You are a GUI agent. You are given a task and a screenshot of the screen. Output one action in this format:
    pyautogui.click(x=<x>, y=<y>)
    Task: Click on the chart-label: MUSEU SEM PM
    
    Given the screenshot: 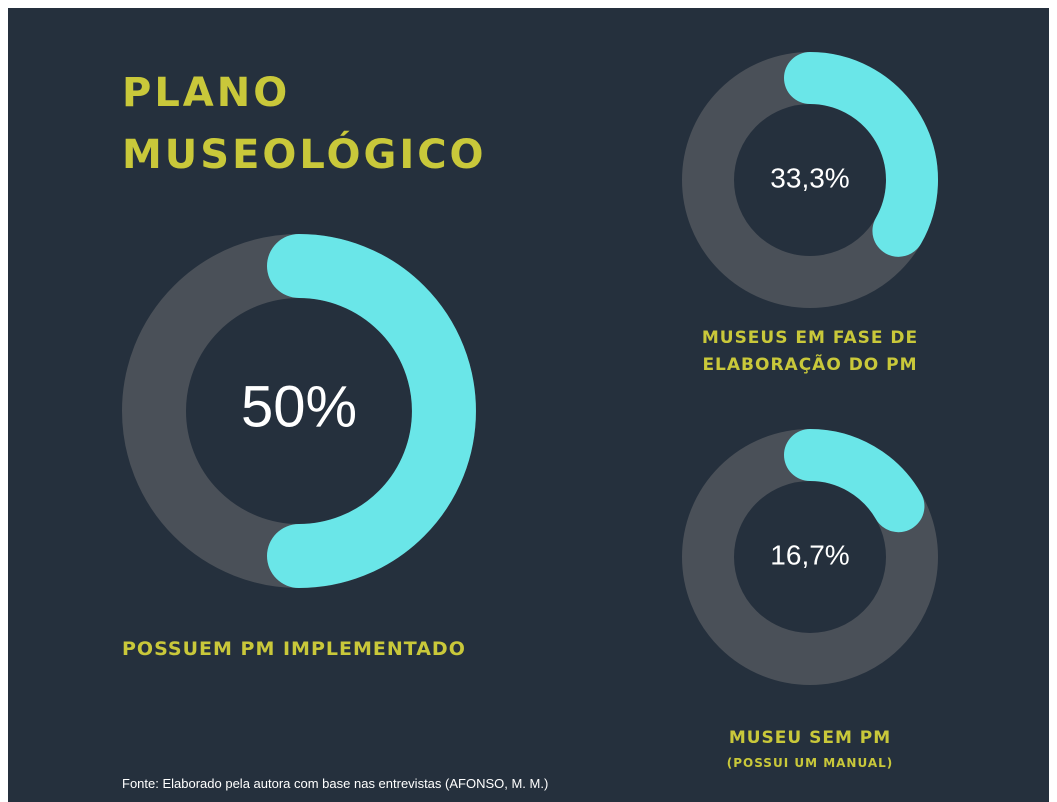 What is the action you would take?
    pyautogui.click(x=810, y=738)
    